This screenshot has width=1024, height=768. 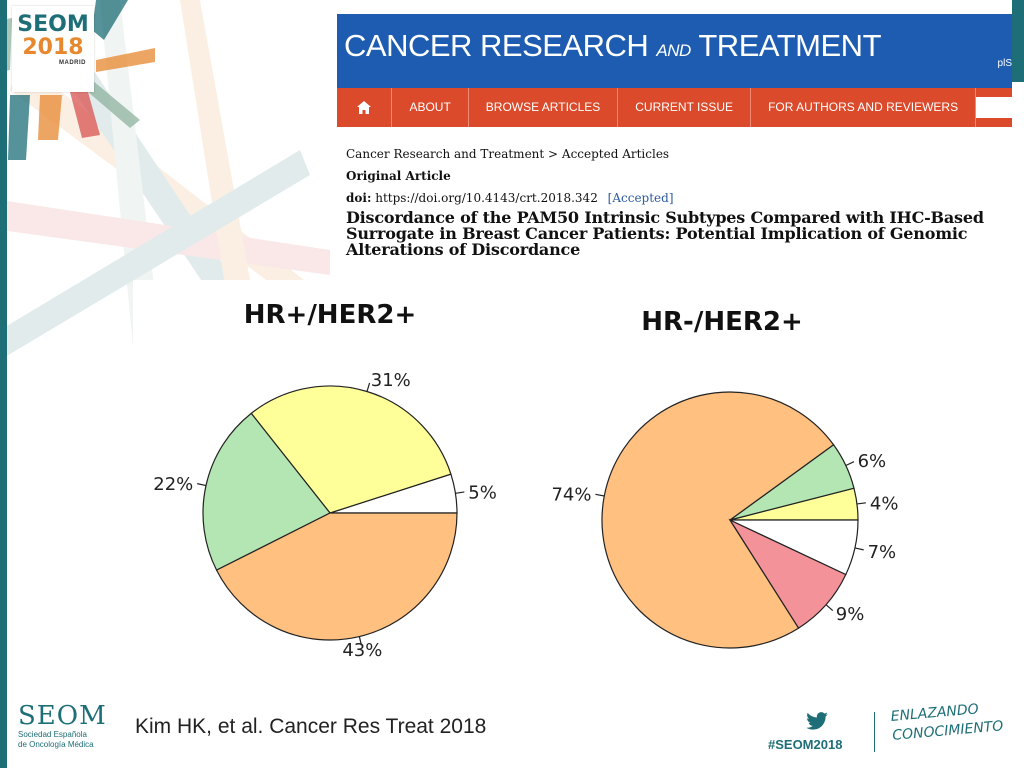 I want to click on journal-corner-text: plS, so click(x=1004, y=63).